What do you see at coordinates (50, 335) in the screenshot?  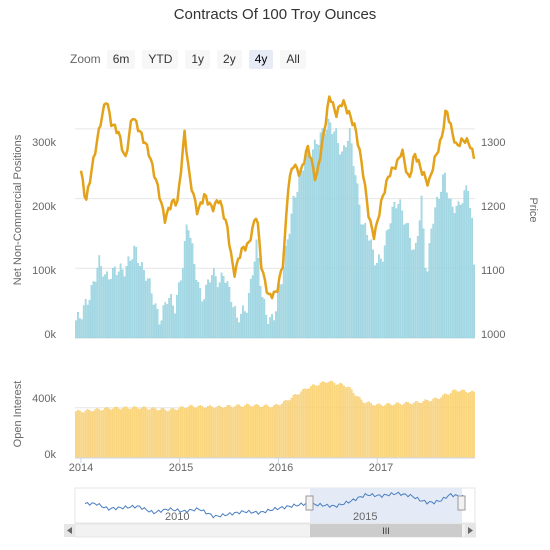 I see `y-tick-label: 0k` at bounding box center [50, 335].